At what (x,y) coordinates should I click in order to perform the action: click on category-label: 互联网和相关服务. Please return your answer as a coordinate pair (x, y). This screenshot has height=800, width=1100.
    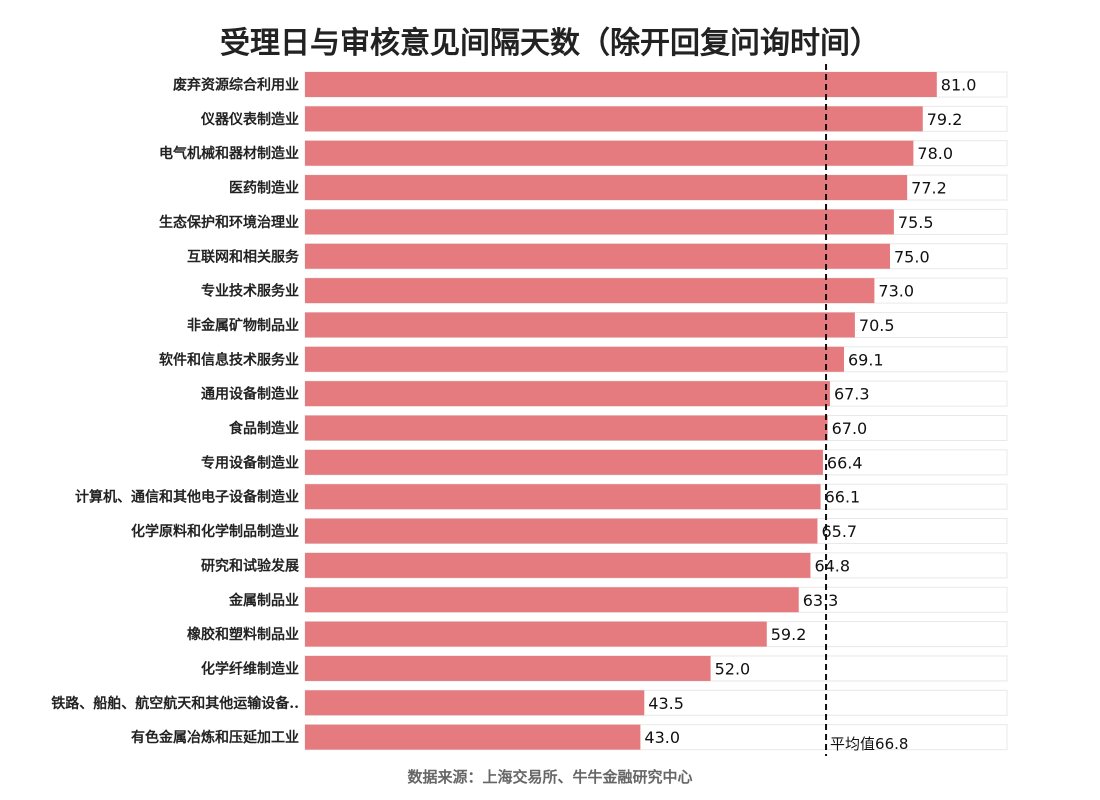
    Looking at the image, I should click on (243, 256).